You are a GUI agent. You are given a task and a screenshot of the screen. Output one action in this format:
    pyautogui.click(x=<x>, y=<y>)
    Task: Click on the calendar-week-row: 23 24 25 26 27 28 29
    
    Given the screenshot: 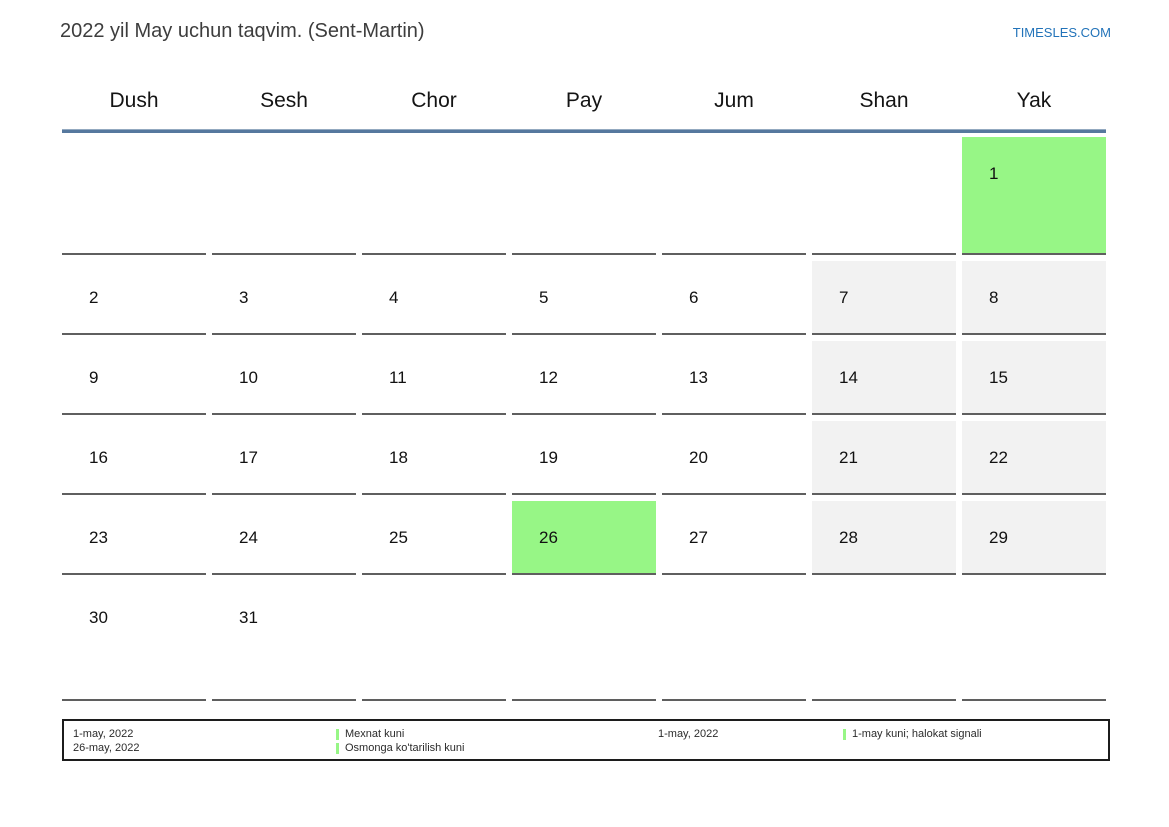 What is the action you would take?
    pyautogui.click(x=584, y=538)
    